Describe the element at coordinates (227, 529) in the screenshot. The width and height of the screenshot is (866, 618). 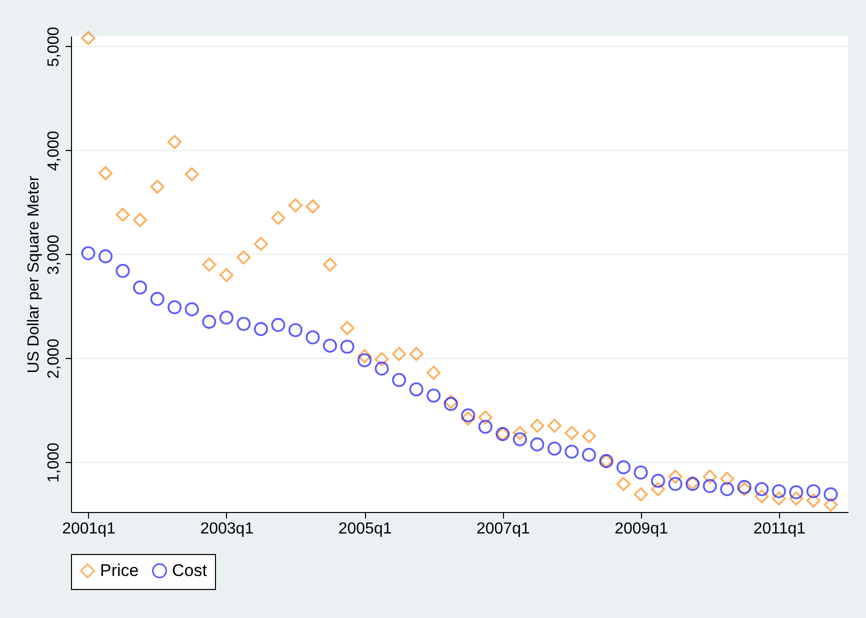
I see `x-tick-label: 2003q1` at that location.